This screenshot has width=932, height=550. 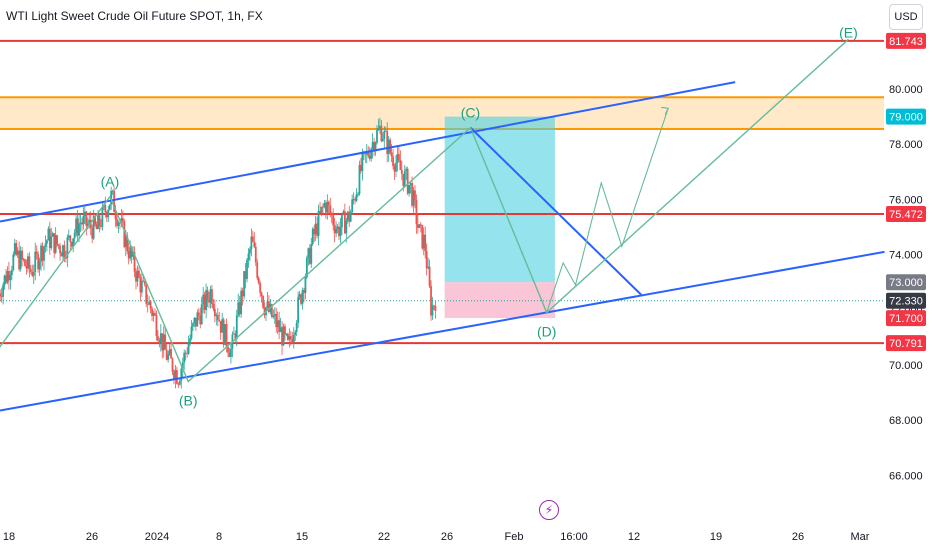 What do you see at coordinates (906, 200) in the screenshot?
I see `price-tick-label: 76.000` at bounding box center [906, 200].